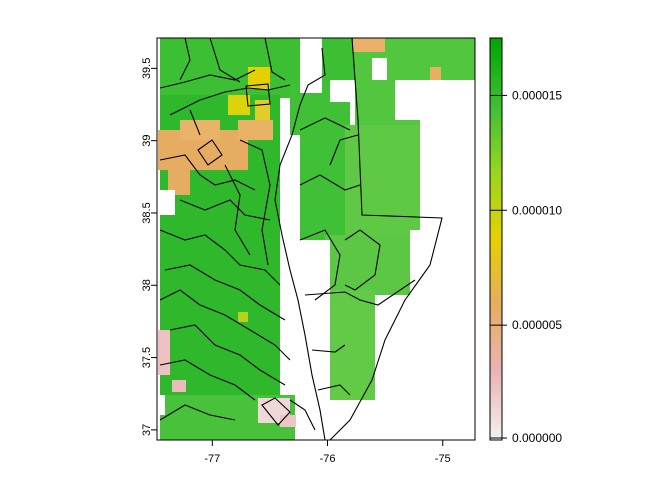 This screenshot has height=485, width=672. I want to click on raster-green-tip, so click(352, 345).